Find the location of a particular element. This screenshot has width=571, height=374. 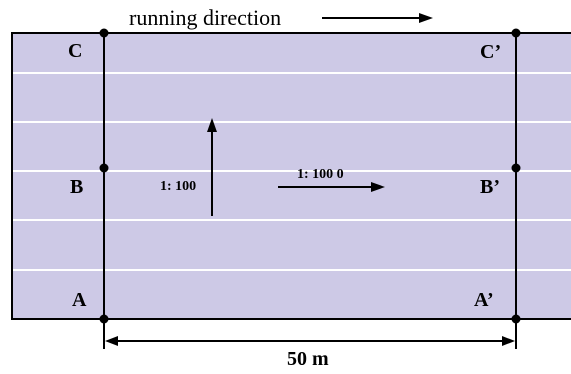

vertical-scale-arrow-head is located at coordinates (212, 125).